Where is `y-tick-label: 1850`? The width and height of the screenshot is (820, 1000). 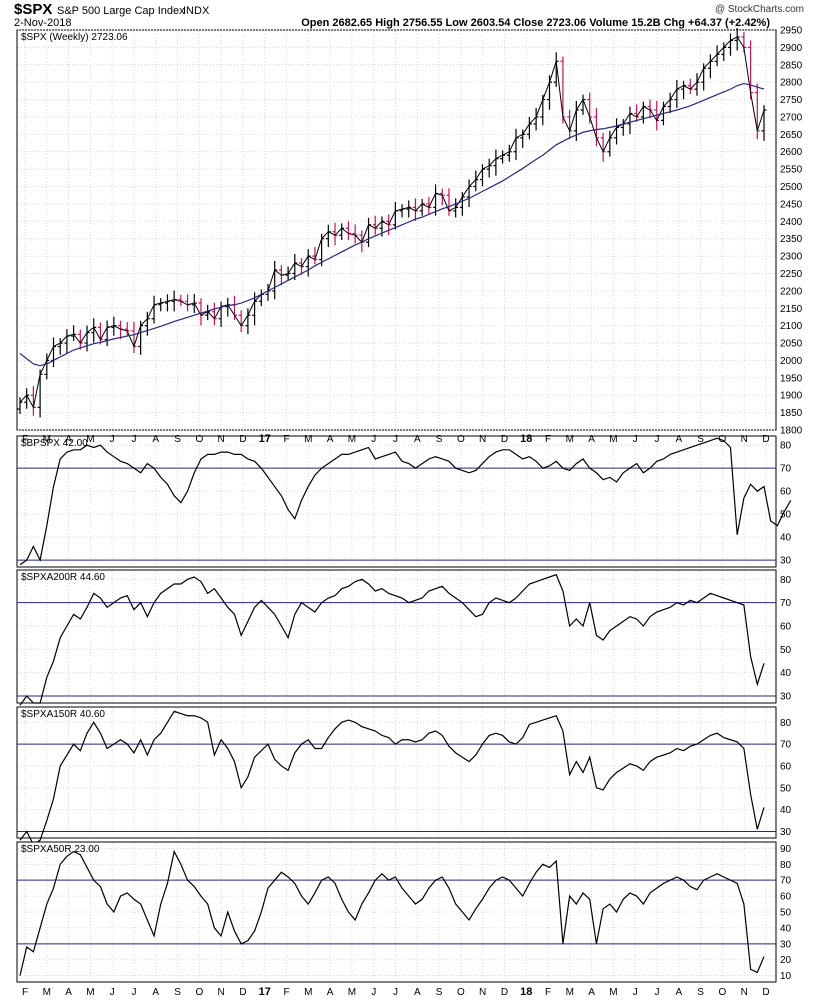
y-tick-label: 1850 is located at coordinates (791, 413).